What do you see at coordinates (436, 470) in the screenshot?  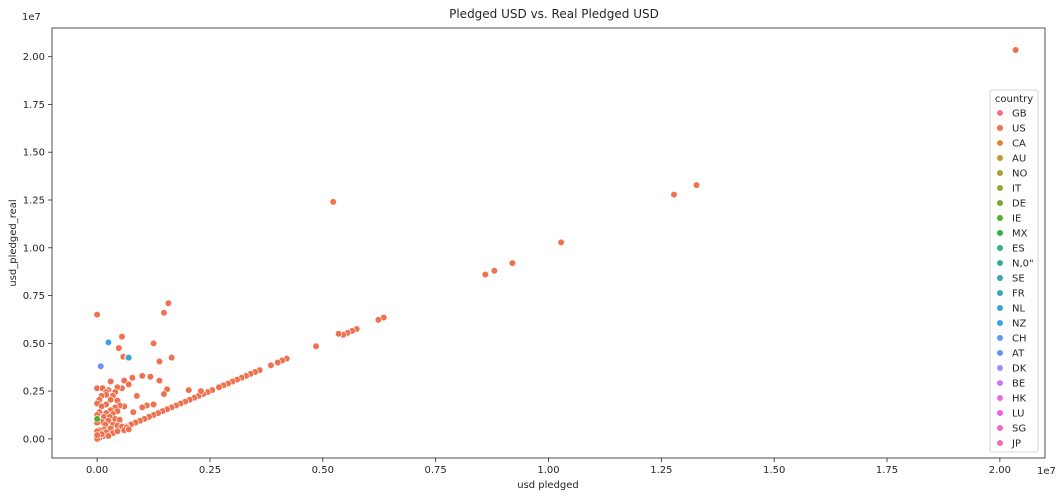 I see `x-tick-label: 0.75` at bounding box center [436, 470].